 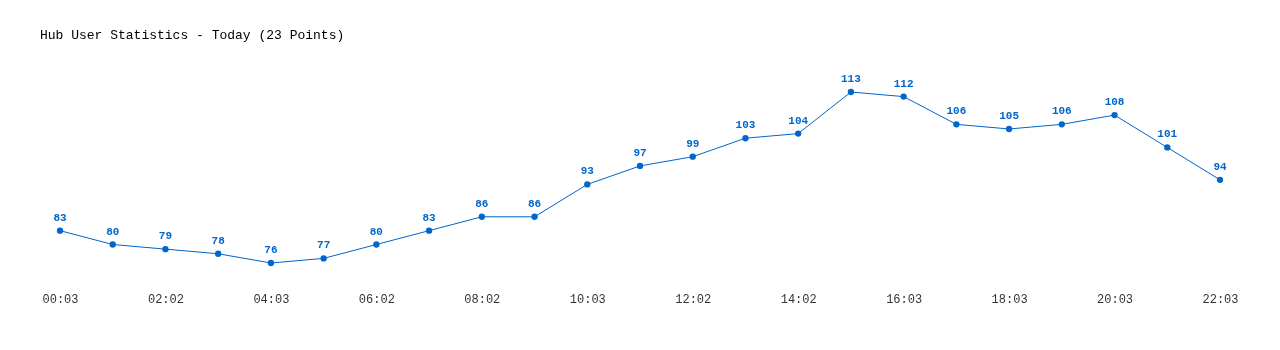 What do you see at coordinates (904, 299) in the screenshot?
I see `x-tick-label: 16:03` at bounding box center [904, 299].